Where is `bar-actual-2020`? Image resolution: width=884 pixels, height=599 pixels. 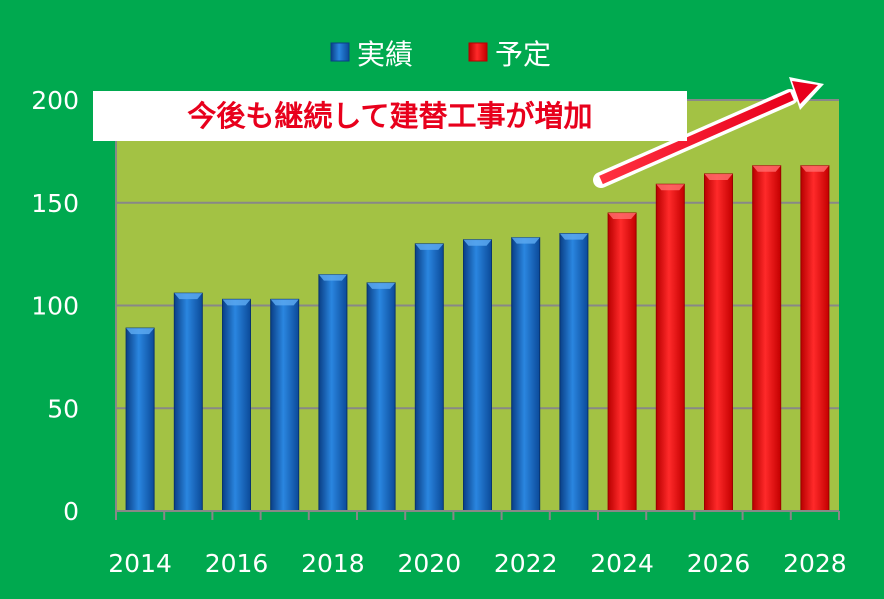
bar-actual-2020 is located at coordinates (429, 377).